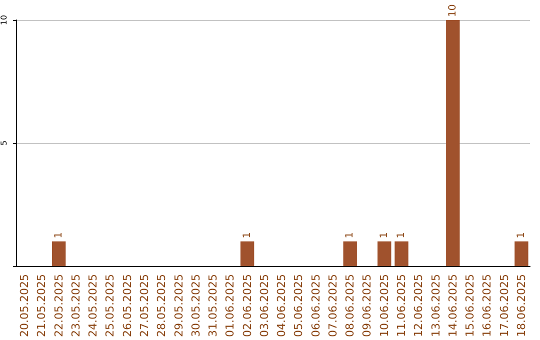  What do you see at coordinates (59, 306) in the screenshot?
I see `x-tick-label: 22.05.2025` at bounding box center [59, 306].